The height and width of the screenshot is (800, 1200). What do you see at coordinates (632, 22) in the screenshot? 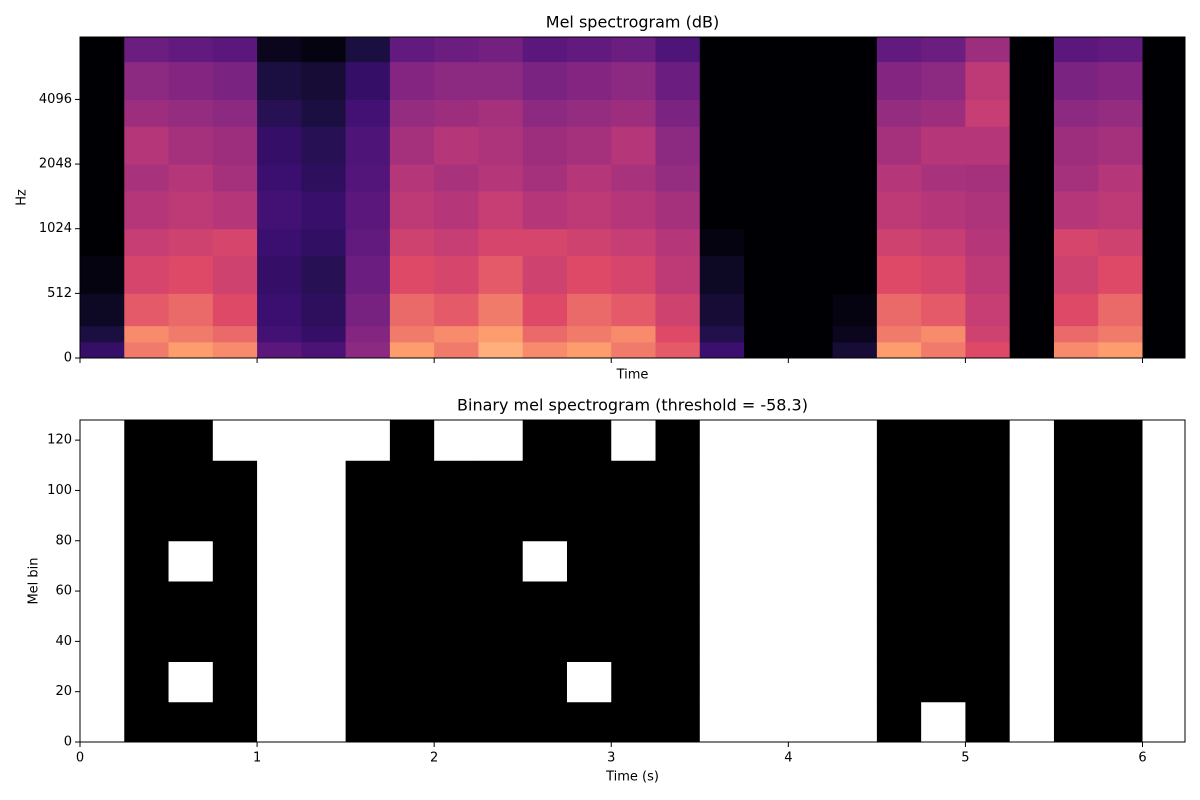
I see `chart-title: Mel spectrogram (dB)` at bounding box center [632, 22].